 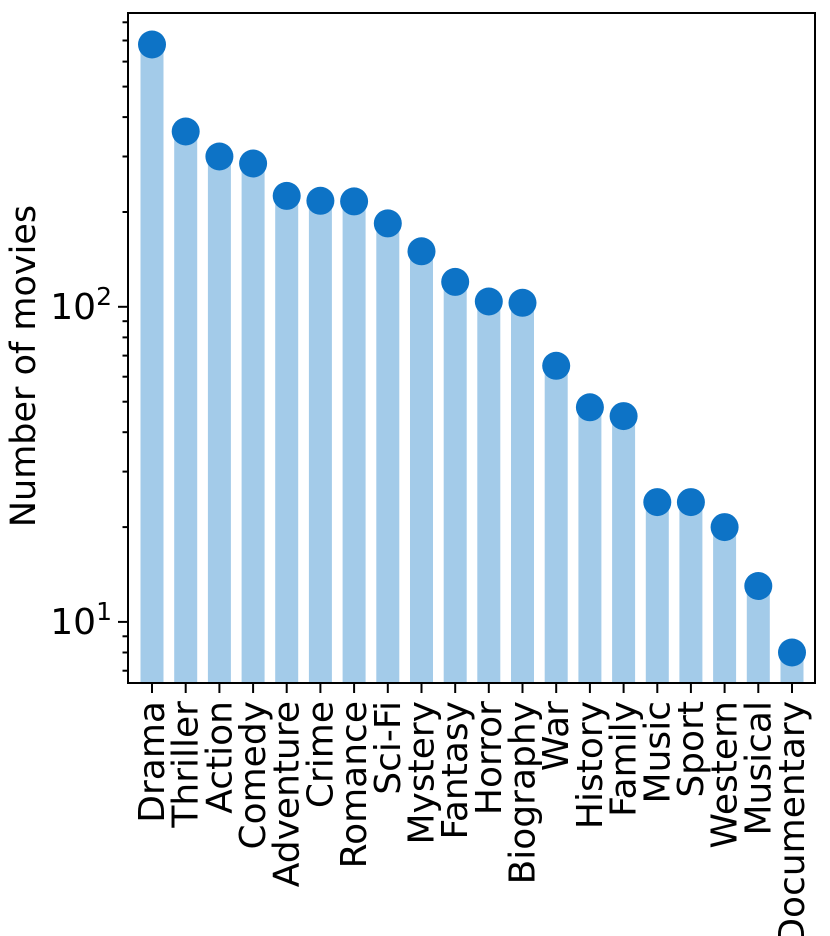 What do you see at coordinates (219, 156) in the screenshot?
I see `dot-action` at bounding box center [219, 156].